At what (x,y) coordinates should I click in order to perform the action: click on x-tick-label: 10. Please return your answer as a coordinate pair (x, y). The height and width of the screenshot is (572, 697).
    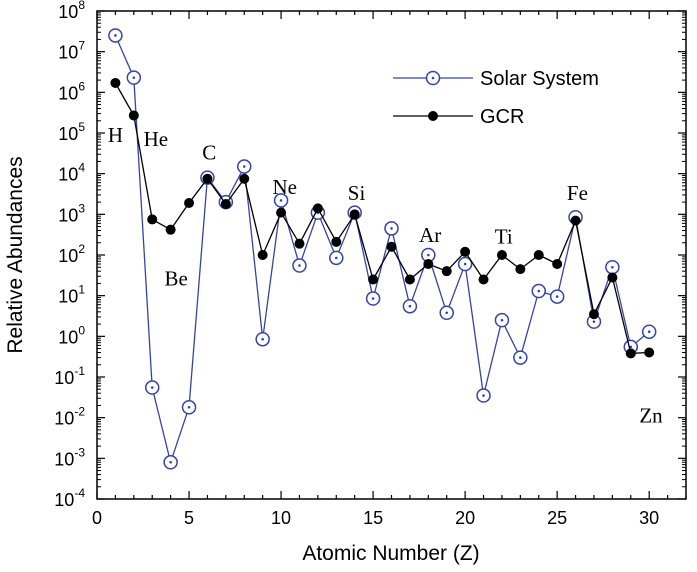
    Looking at the image, I should click on (281, 518).